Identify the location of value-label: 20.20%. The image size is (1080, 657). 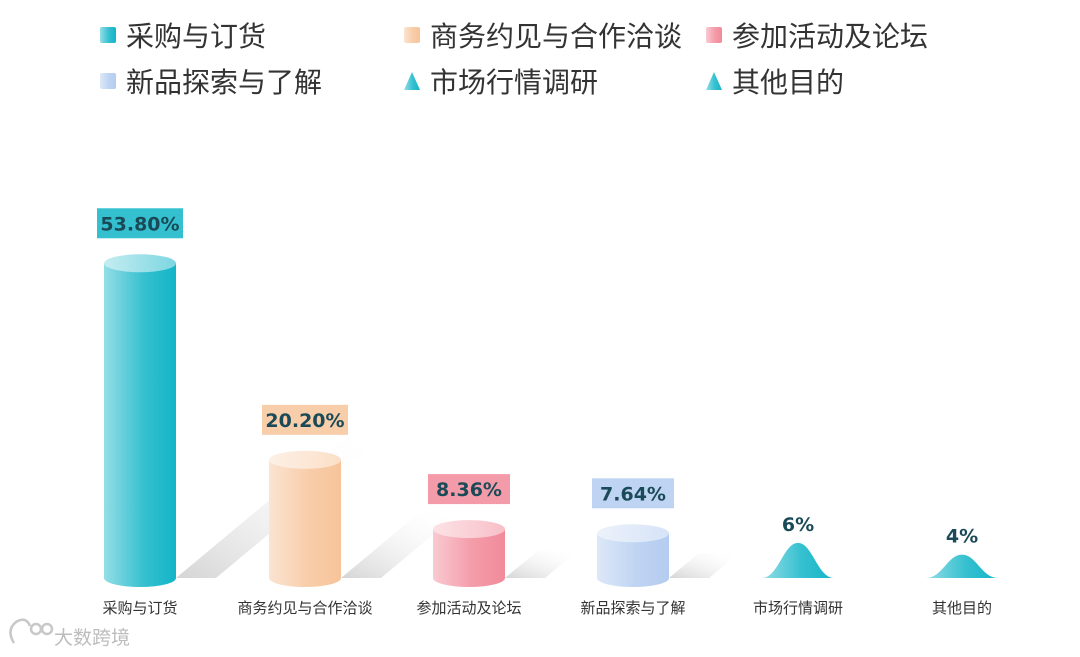
(304, 421).